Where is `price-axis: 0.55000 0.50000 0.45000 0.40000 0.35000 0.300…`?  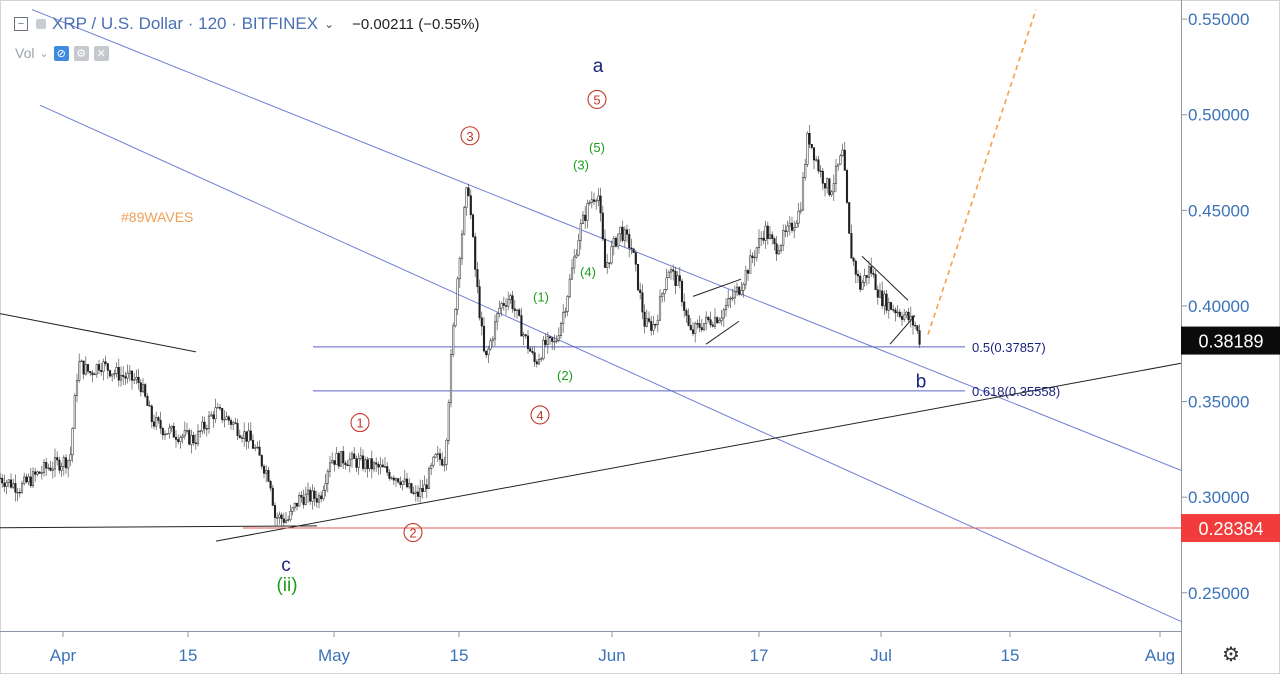 price-axis: 0.55000 0.50000 0.45000 0.40000 0.35000 0.300… is located at coordinates (1230, 306).